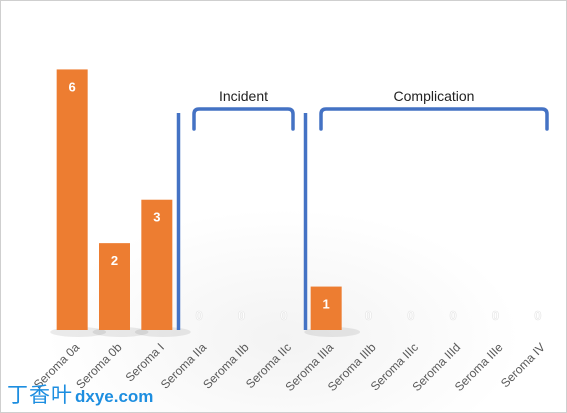 This screenshot has height=413, width=567. What do you see at coordinates (326, 304) in the screenshot?
I see `data-label: 1` at bounding box center [326, 304].